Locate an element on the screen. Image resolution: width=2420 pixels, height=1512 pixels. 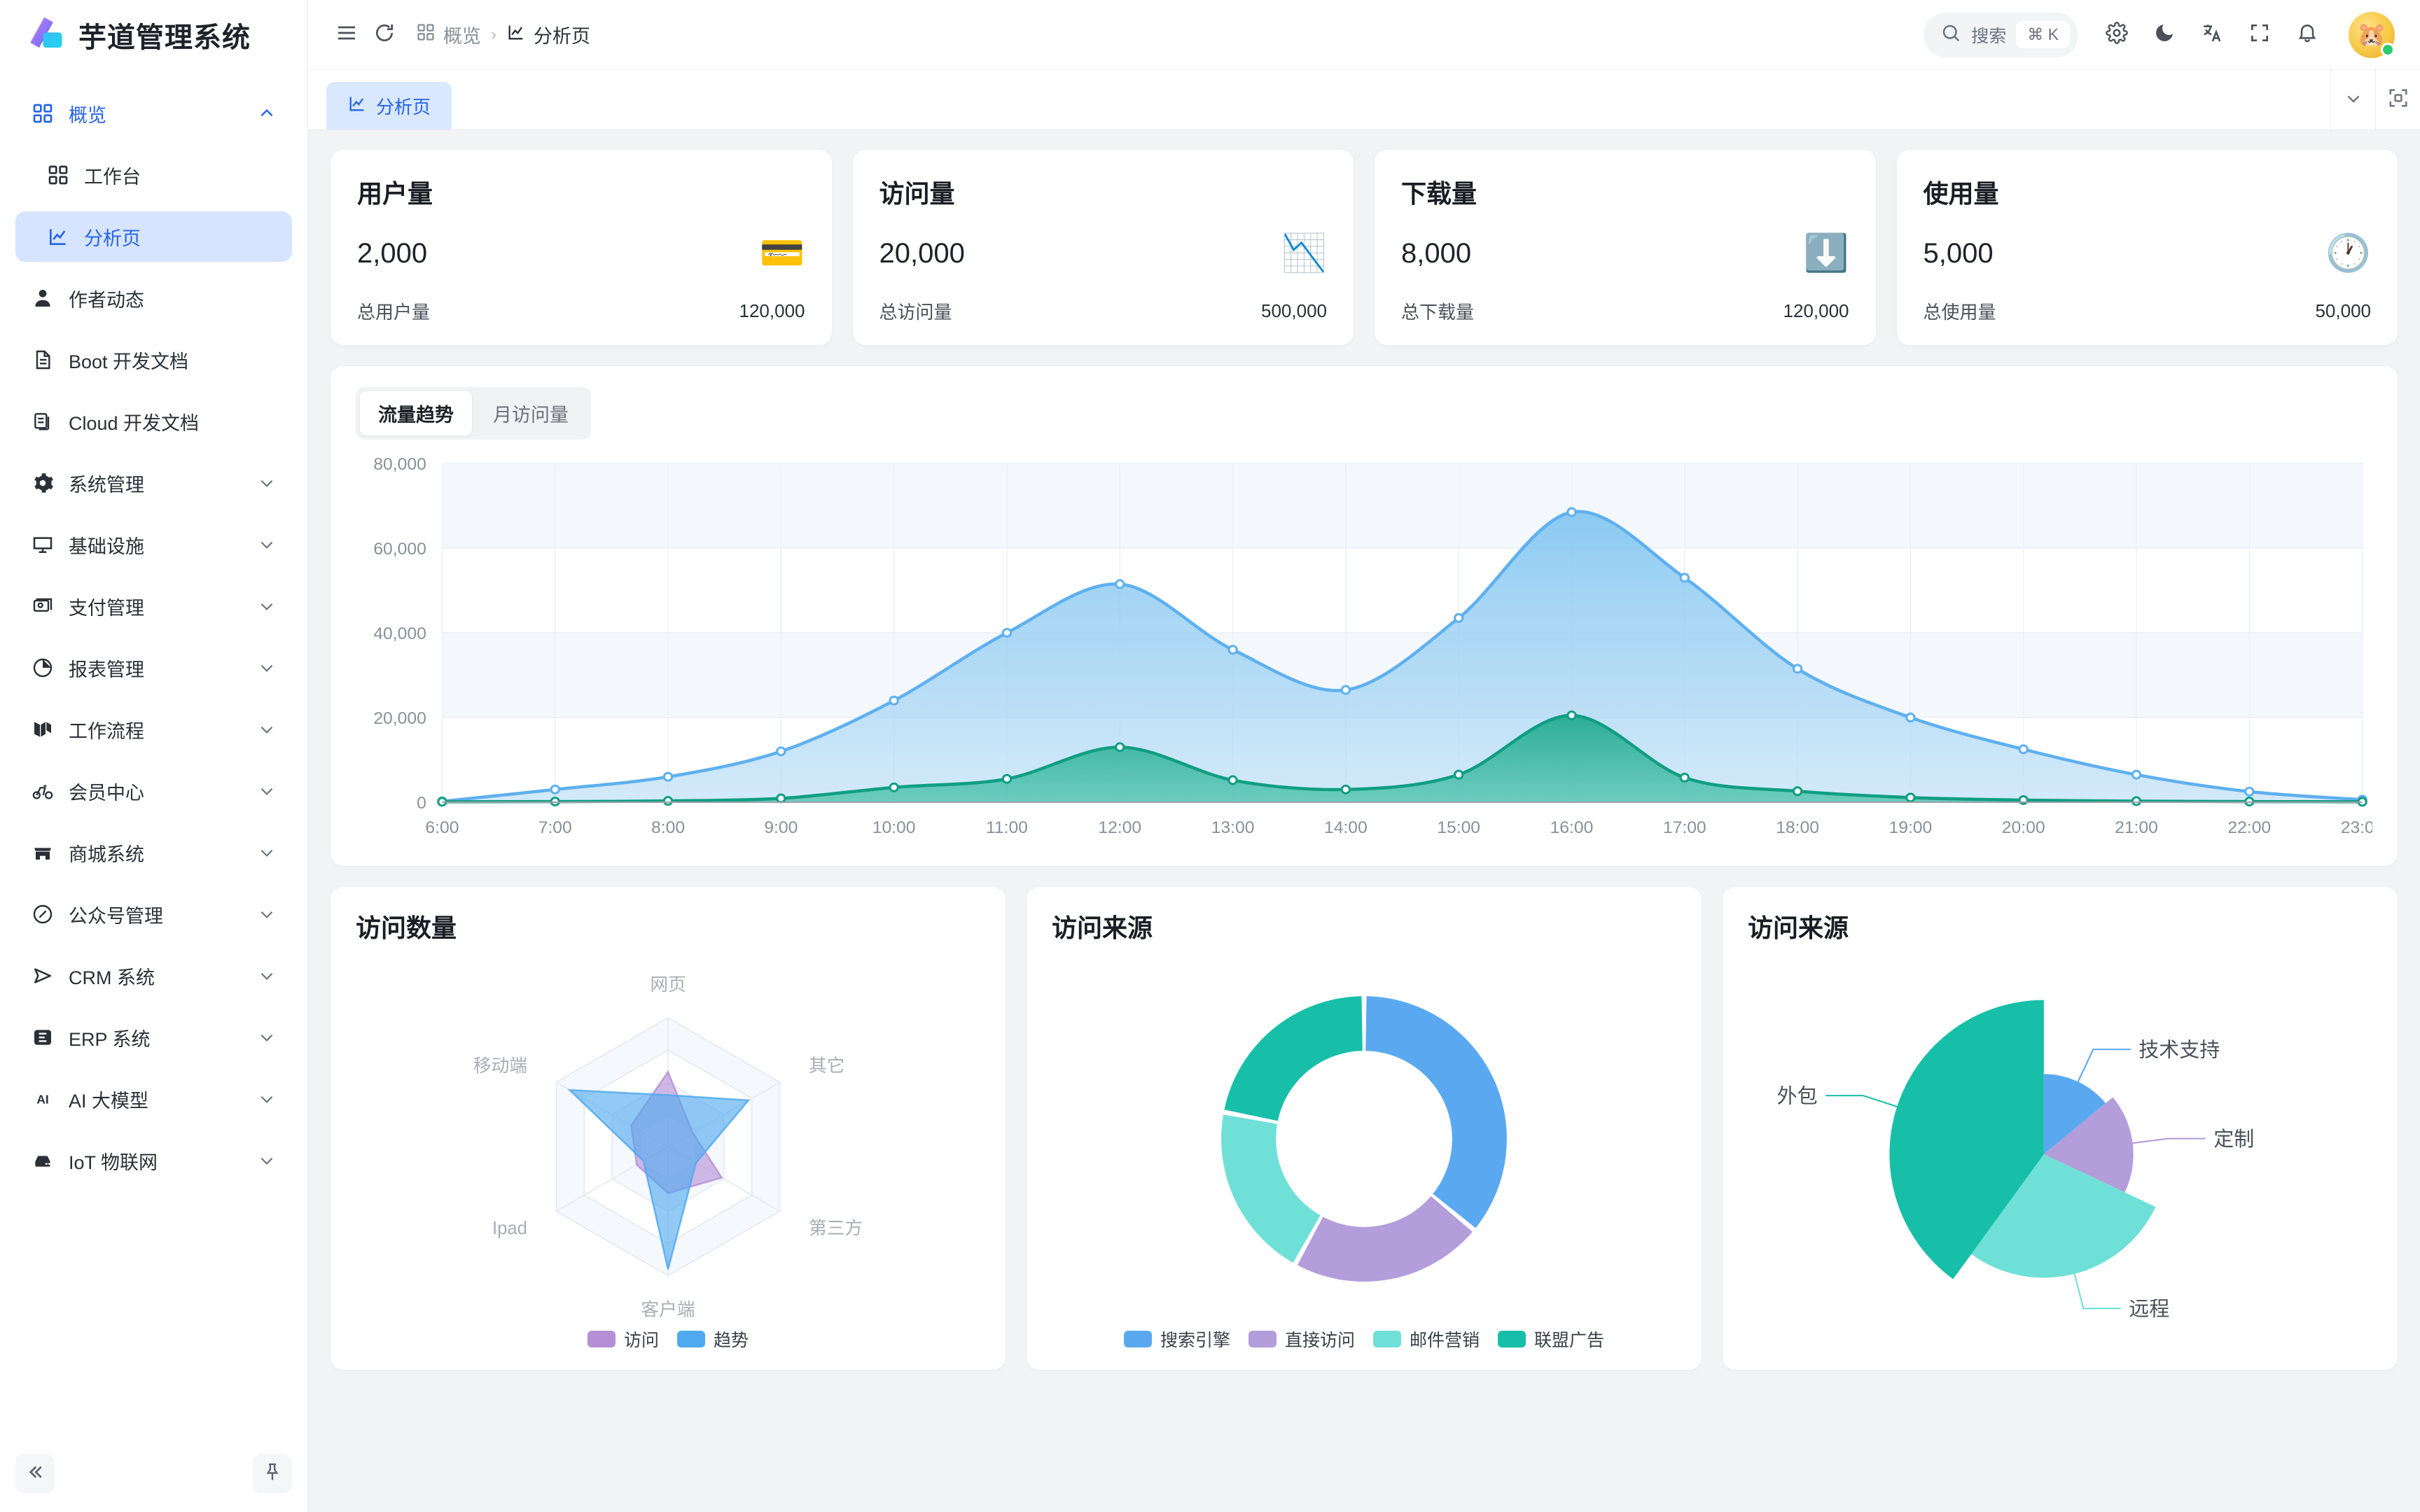
sidebar-item-label: 概览 is located at coordinates (87, 115).